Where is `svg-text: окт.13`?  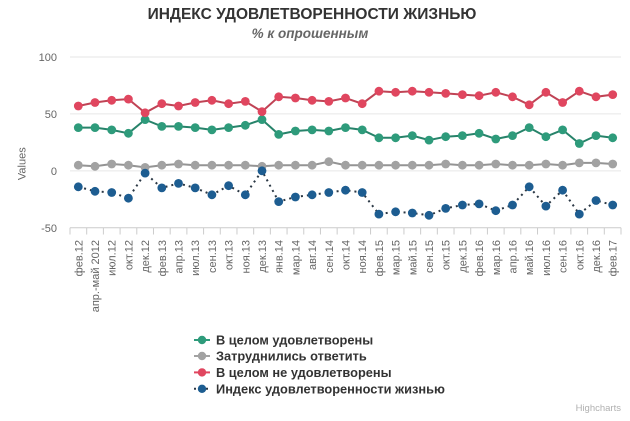
svg-text: окт.13 is located at coordinates (230, 255).